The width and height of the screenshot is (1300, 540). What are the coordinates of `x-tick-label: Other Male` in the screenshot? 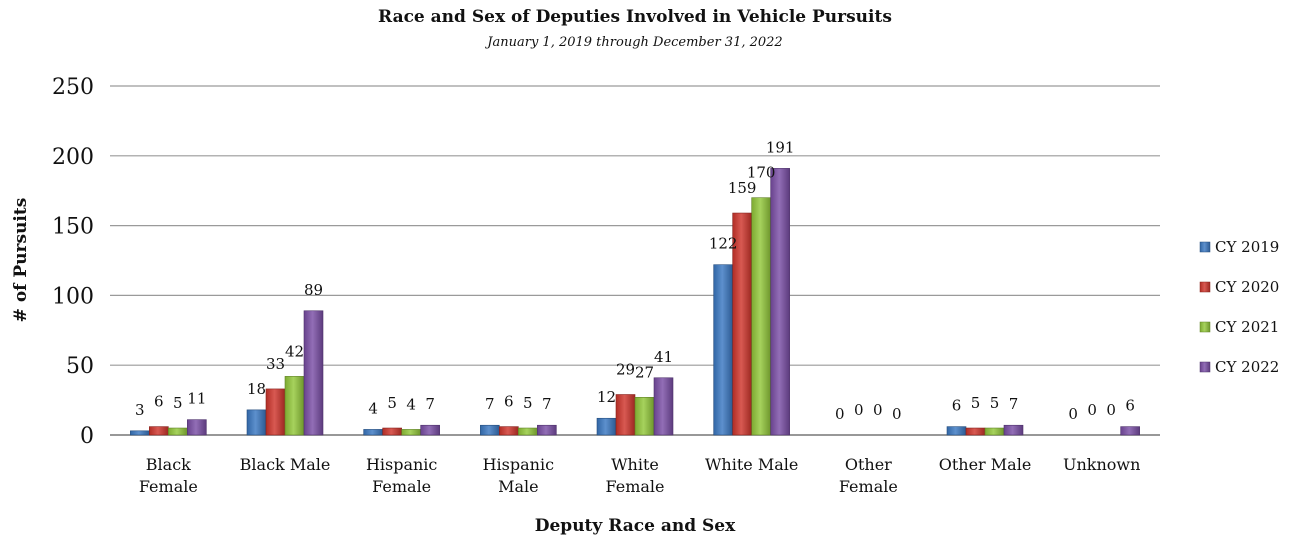 It's located at (985, 464).